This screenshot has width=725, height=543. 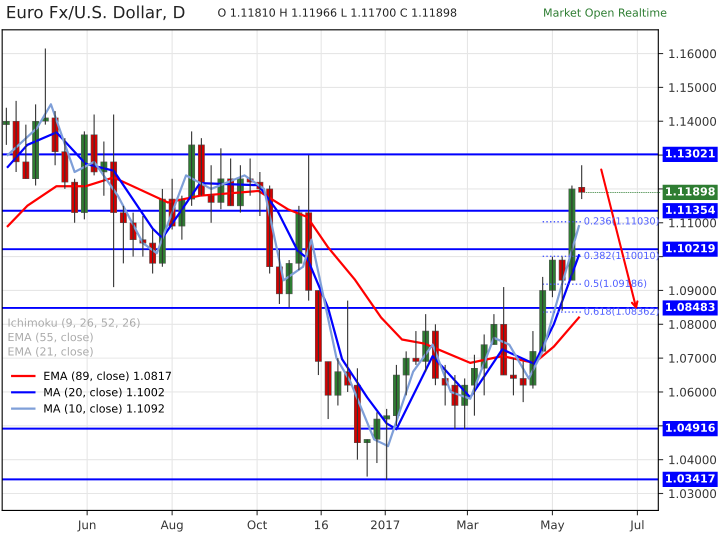 I want to click on text: Market Open Realtime, so click(x=605, y=13).